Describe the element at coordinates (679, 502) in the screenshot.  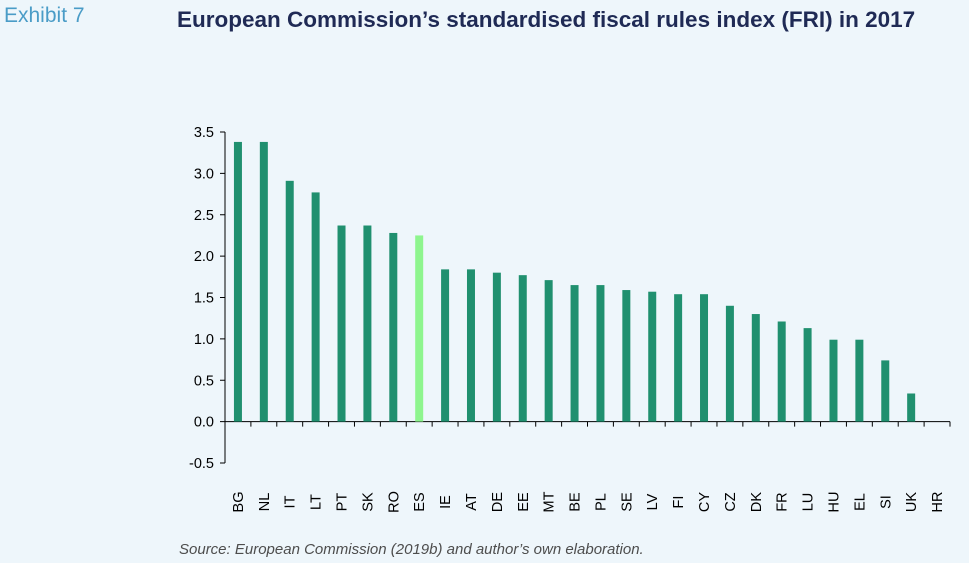
I see `x-tick-label-fi: FI` at that location.